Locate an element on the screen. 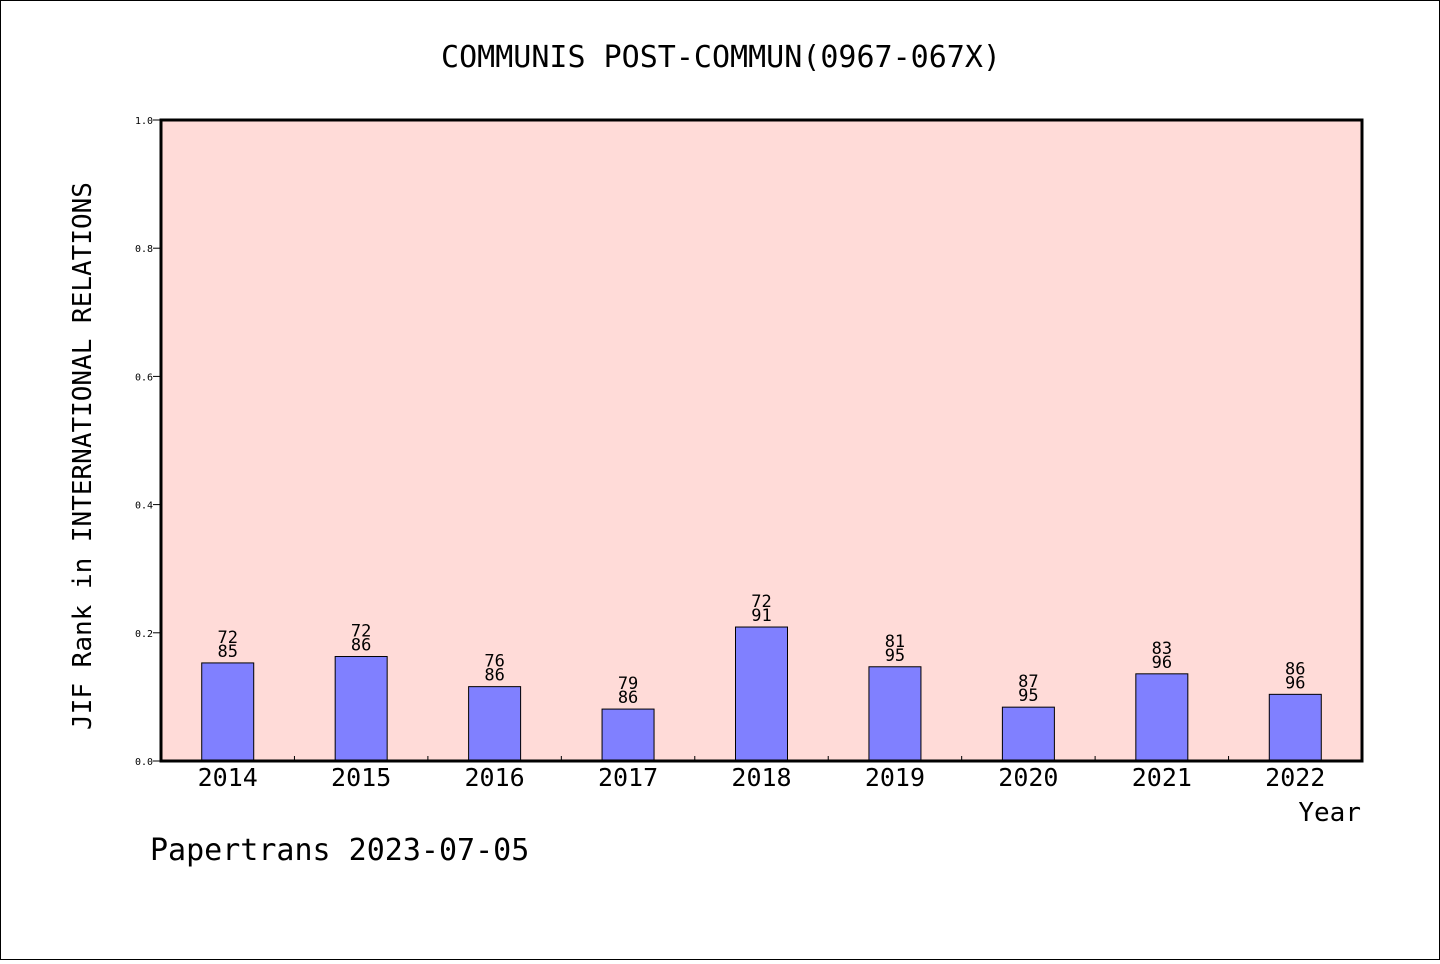 The image size is (1440, 964). bar-2014 is located at coordinates (228, 712).